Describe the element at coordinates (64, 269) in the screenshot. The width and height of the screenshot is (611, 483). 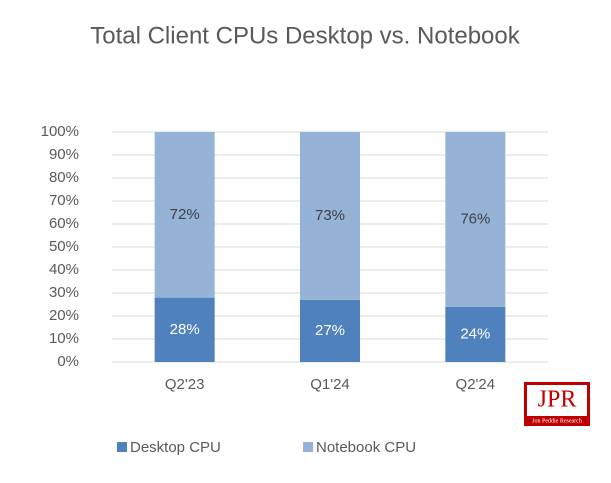
I see `y-tick-label: 40%` at that location.